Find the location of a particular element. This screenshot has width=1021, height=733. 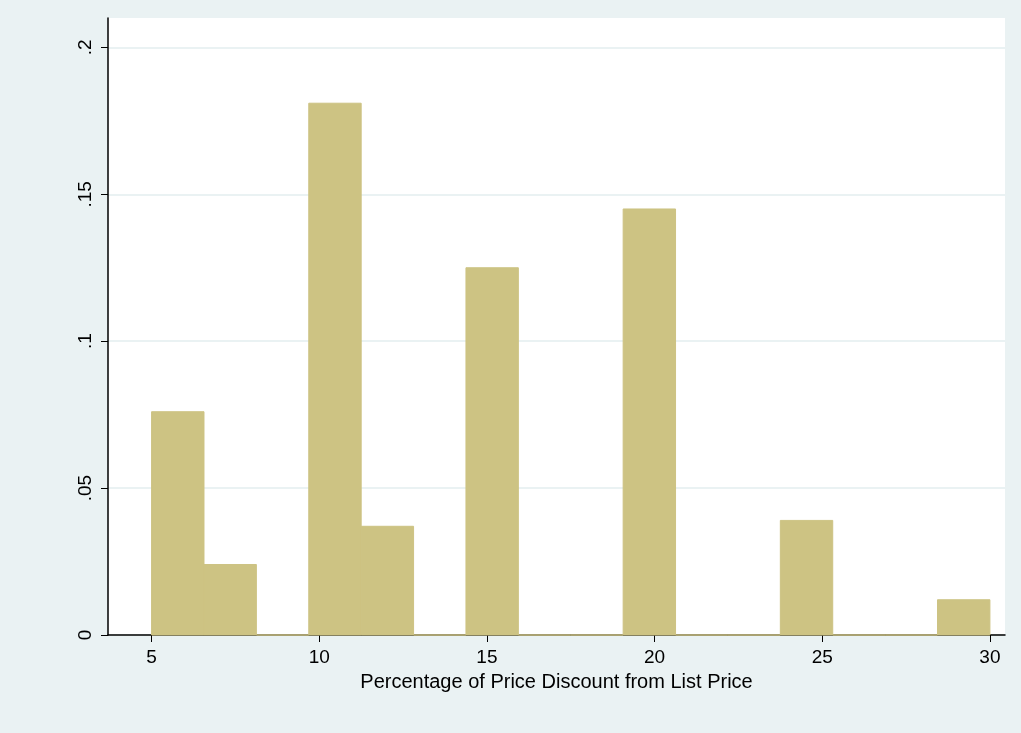

y-tick-label: .05 is located at coordinates (84, 488).